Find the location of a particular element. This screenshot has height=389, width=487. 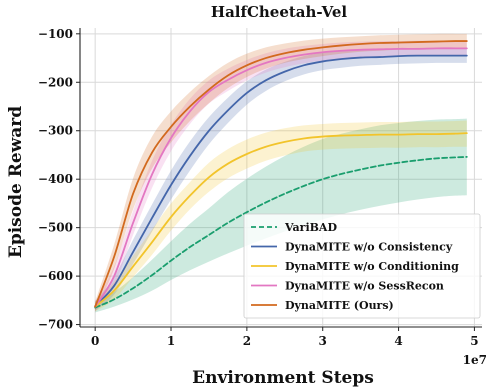

x-tick-label: 2 is located at coordinates (247, 341).